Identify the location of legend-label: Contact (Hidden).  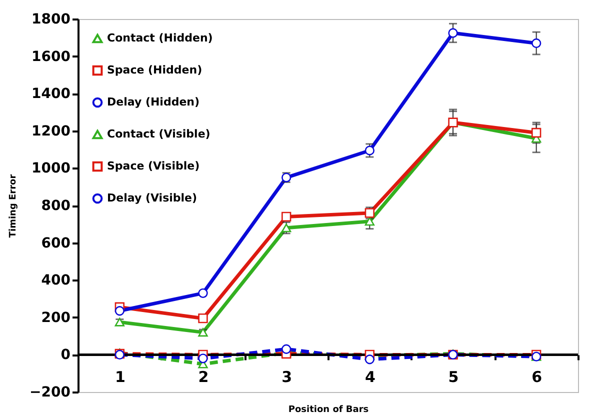
(160, 38).